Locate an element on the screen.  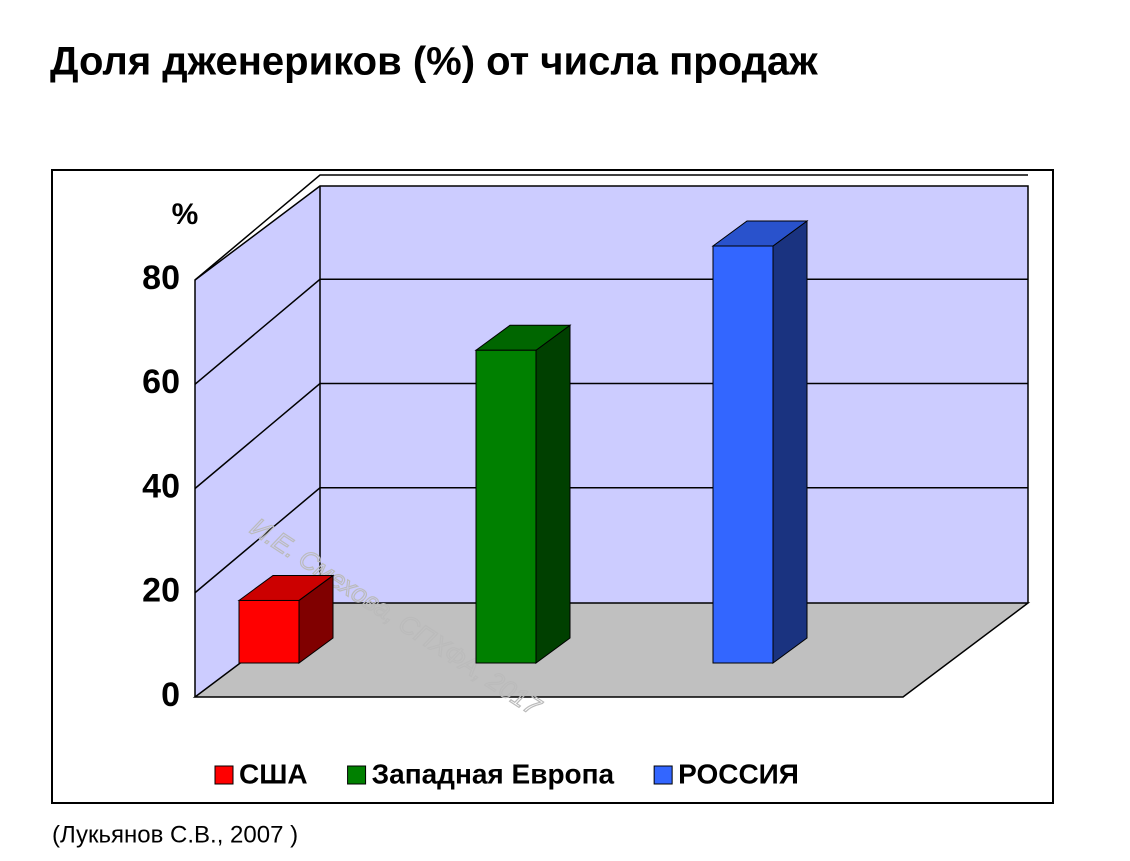
legend-label: Западная Европа is located at coordinates (493, 773).